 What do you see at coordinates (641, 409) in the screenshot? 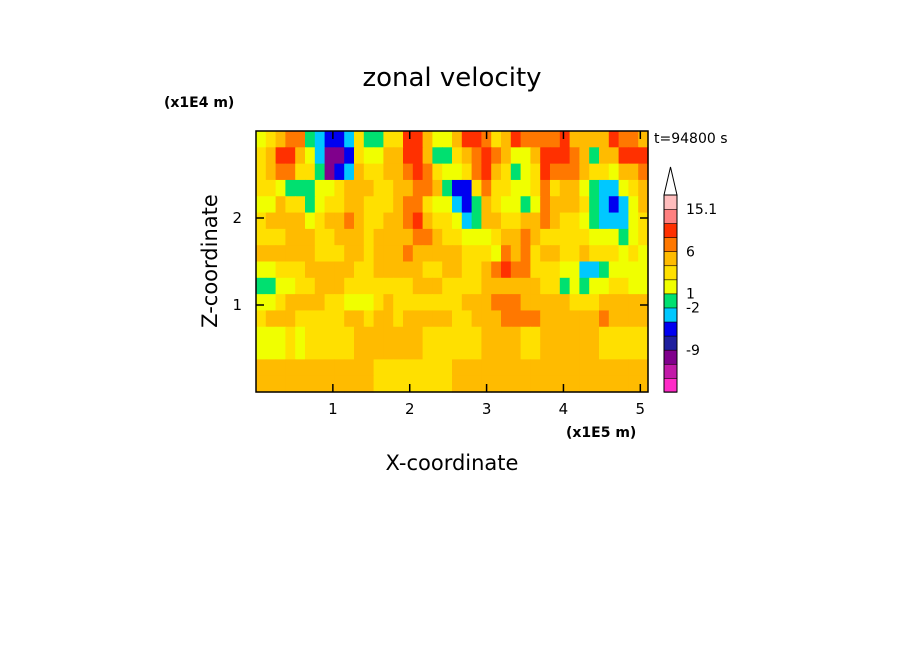
I see `x-tick-label: 5` at bounding box center [641, 409].